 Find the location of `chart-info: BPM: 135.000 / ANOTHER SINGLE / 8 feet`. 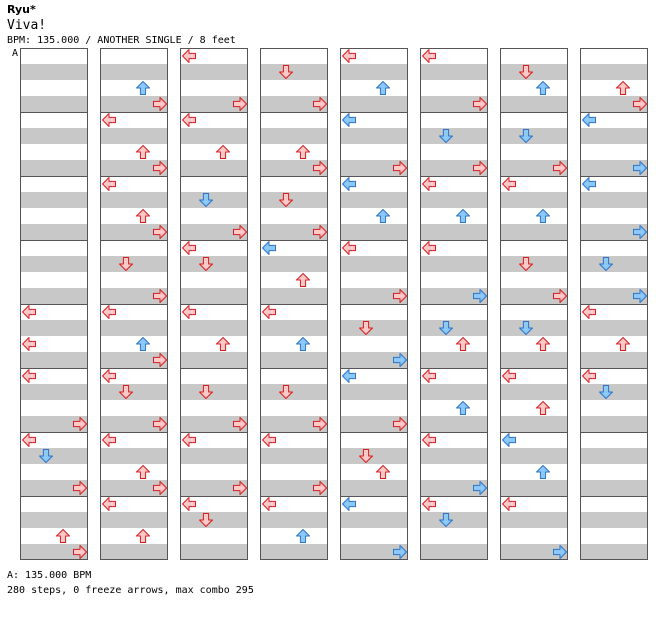

chart-info: BPM: 135.000 / ANOTHER SINGLE / 8 feet is located at coordinates (121, 40).